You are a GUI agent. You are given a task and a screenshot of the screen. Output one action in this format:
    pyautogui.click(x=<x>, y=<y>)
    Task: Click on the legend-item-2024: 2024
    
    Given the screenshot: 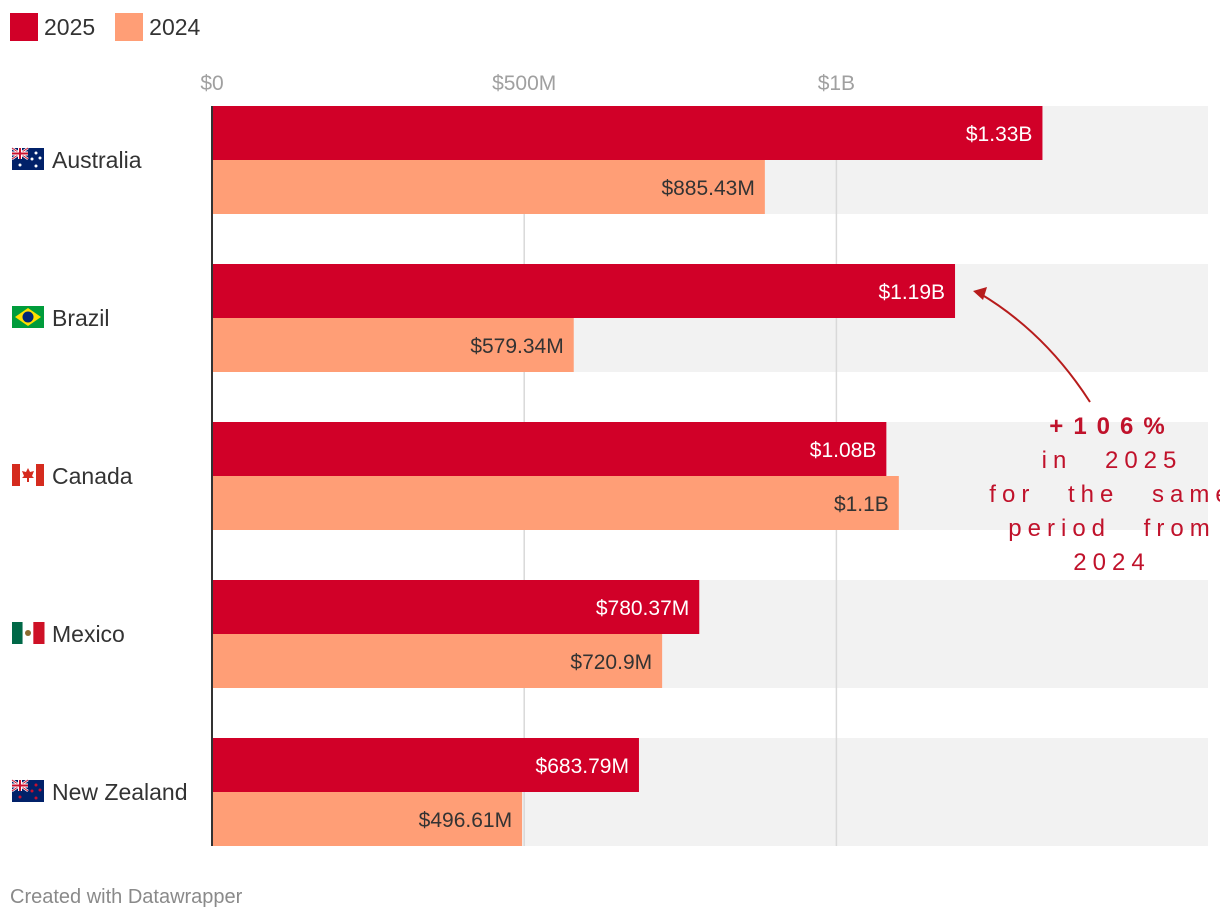 What is the action you would take?
    pyautogui.click(x=157, y=27)
    